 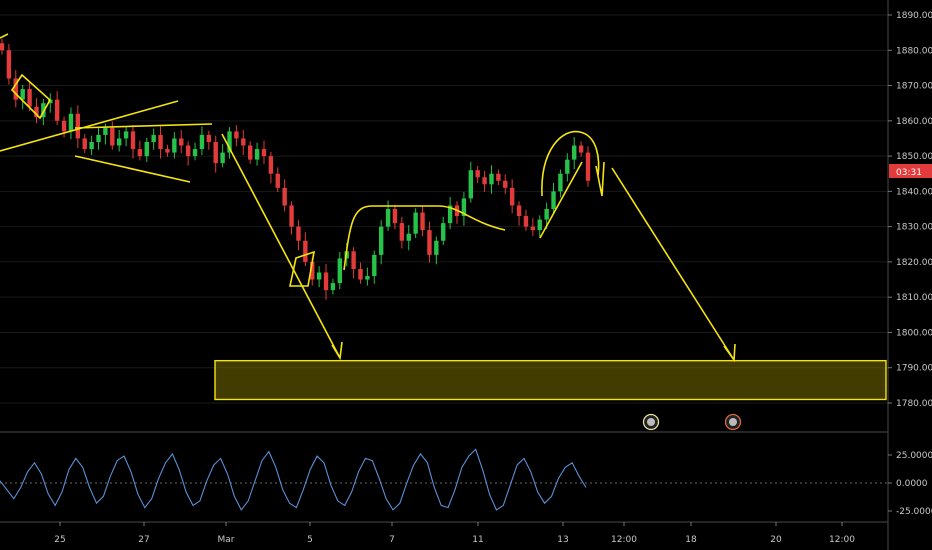 I want to click on rounded-top, so click(x=424, y=238).